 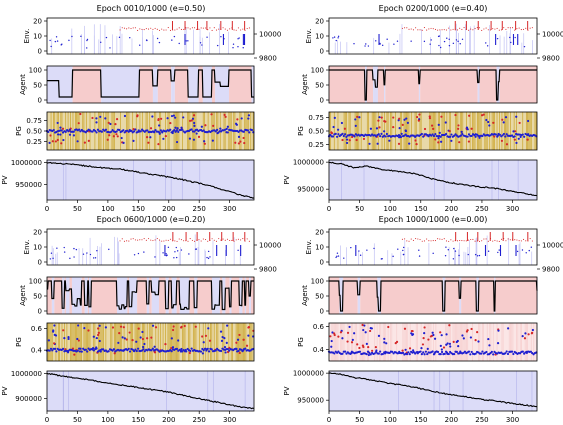 I want to click on pg-ylabel: PG, so click(x=19, y=131).